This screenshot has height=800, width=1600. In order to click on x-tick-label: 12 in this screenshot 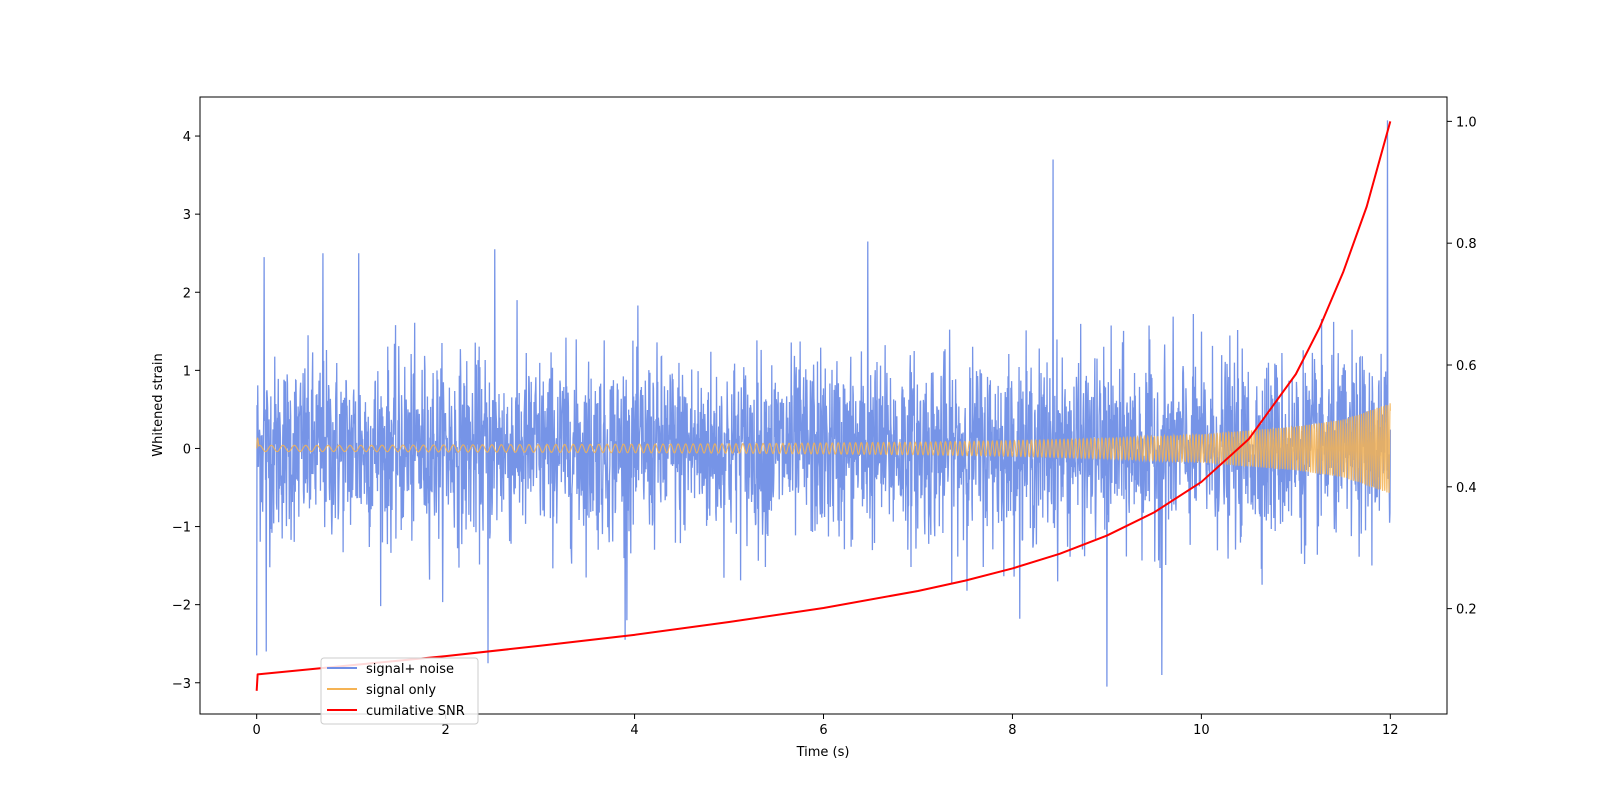, I will do `click(1390, 730)`.